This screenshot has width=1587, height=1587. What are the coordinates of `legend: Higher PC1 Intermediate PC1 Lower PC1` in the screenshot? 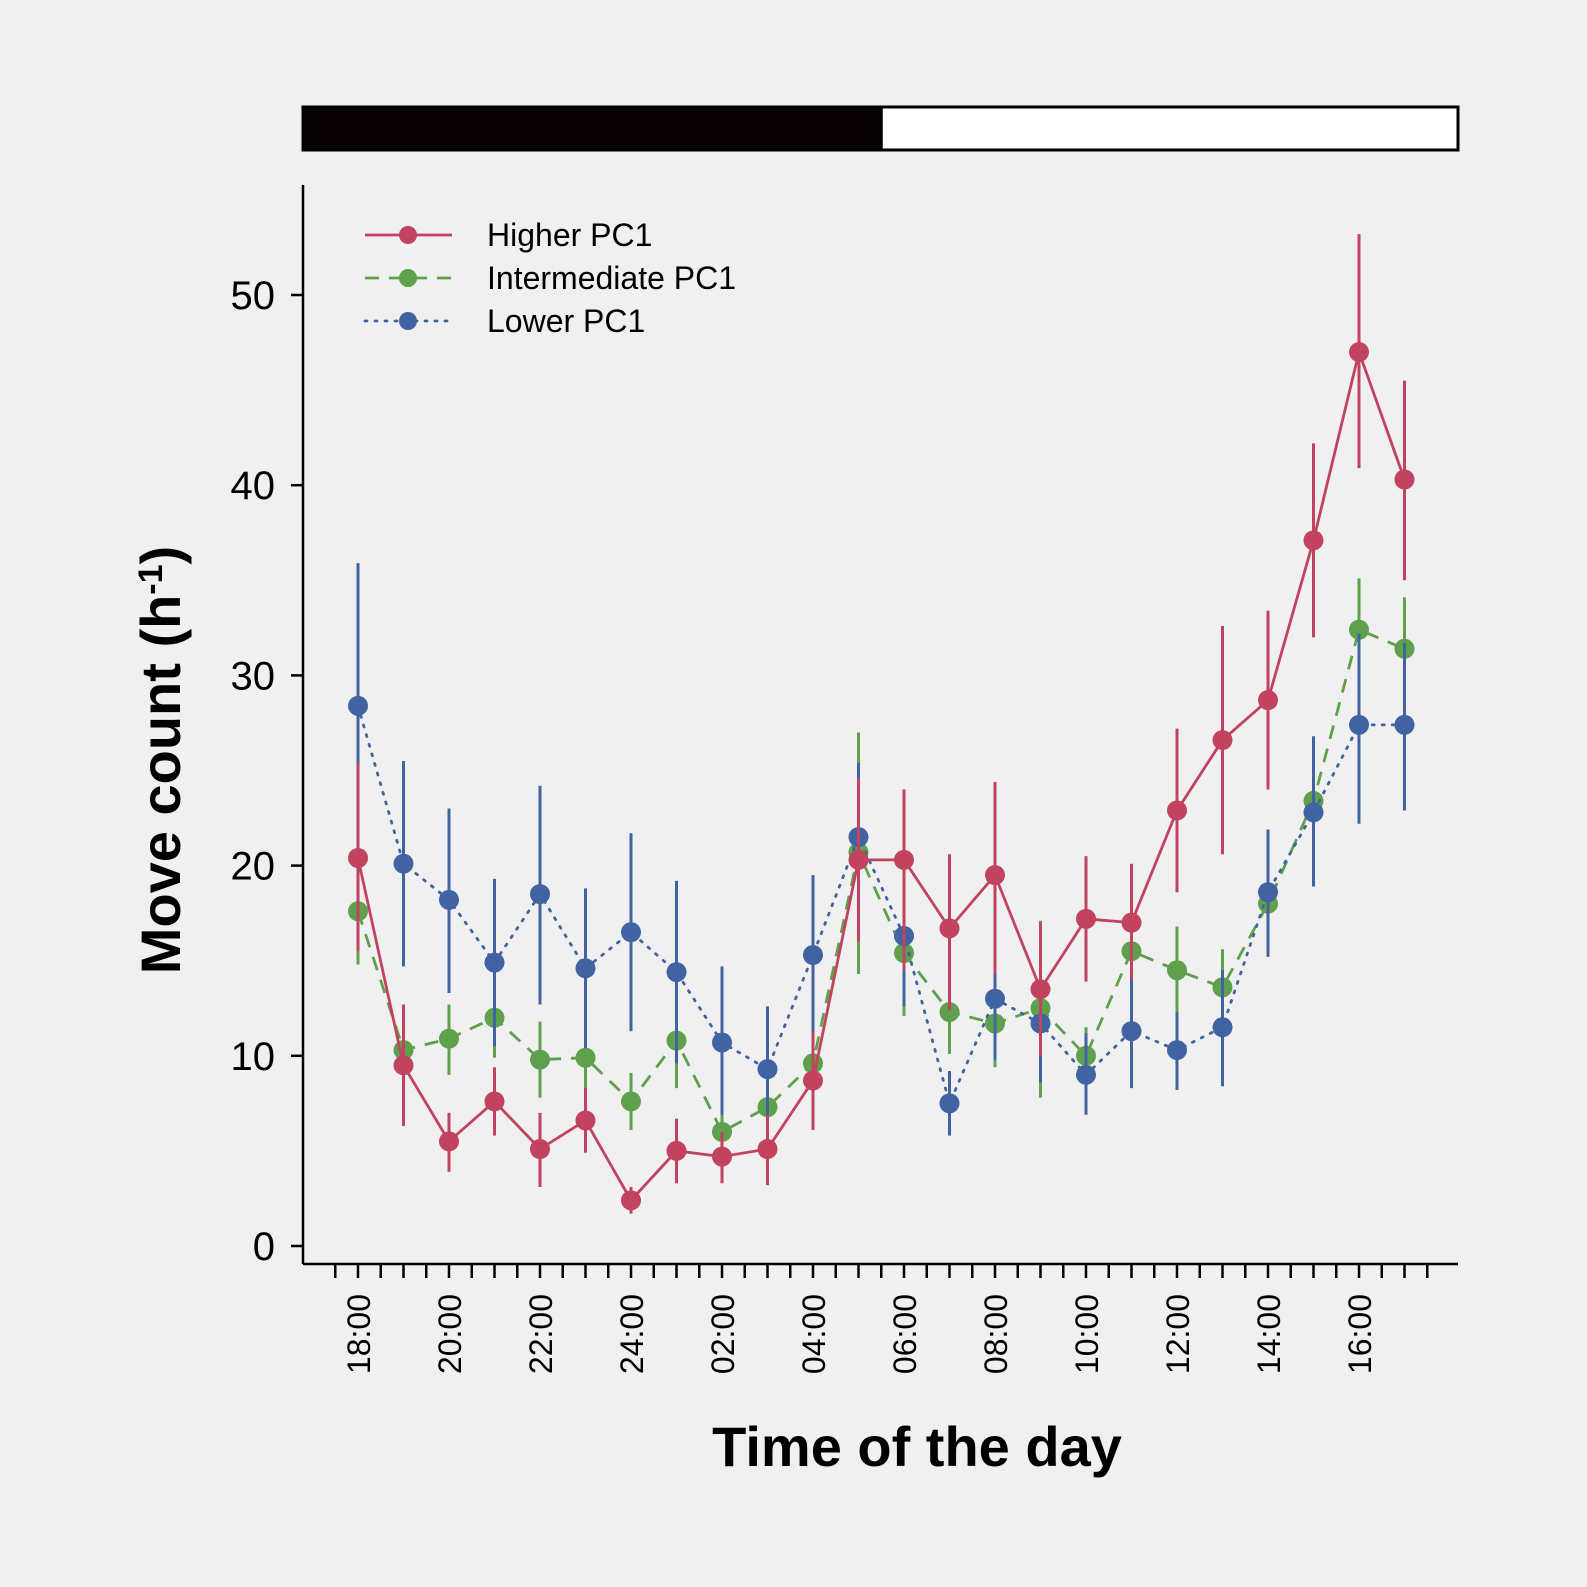 It's located at (549, 278).